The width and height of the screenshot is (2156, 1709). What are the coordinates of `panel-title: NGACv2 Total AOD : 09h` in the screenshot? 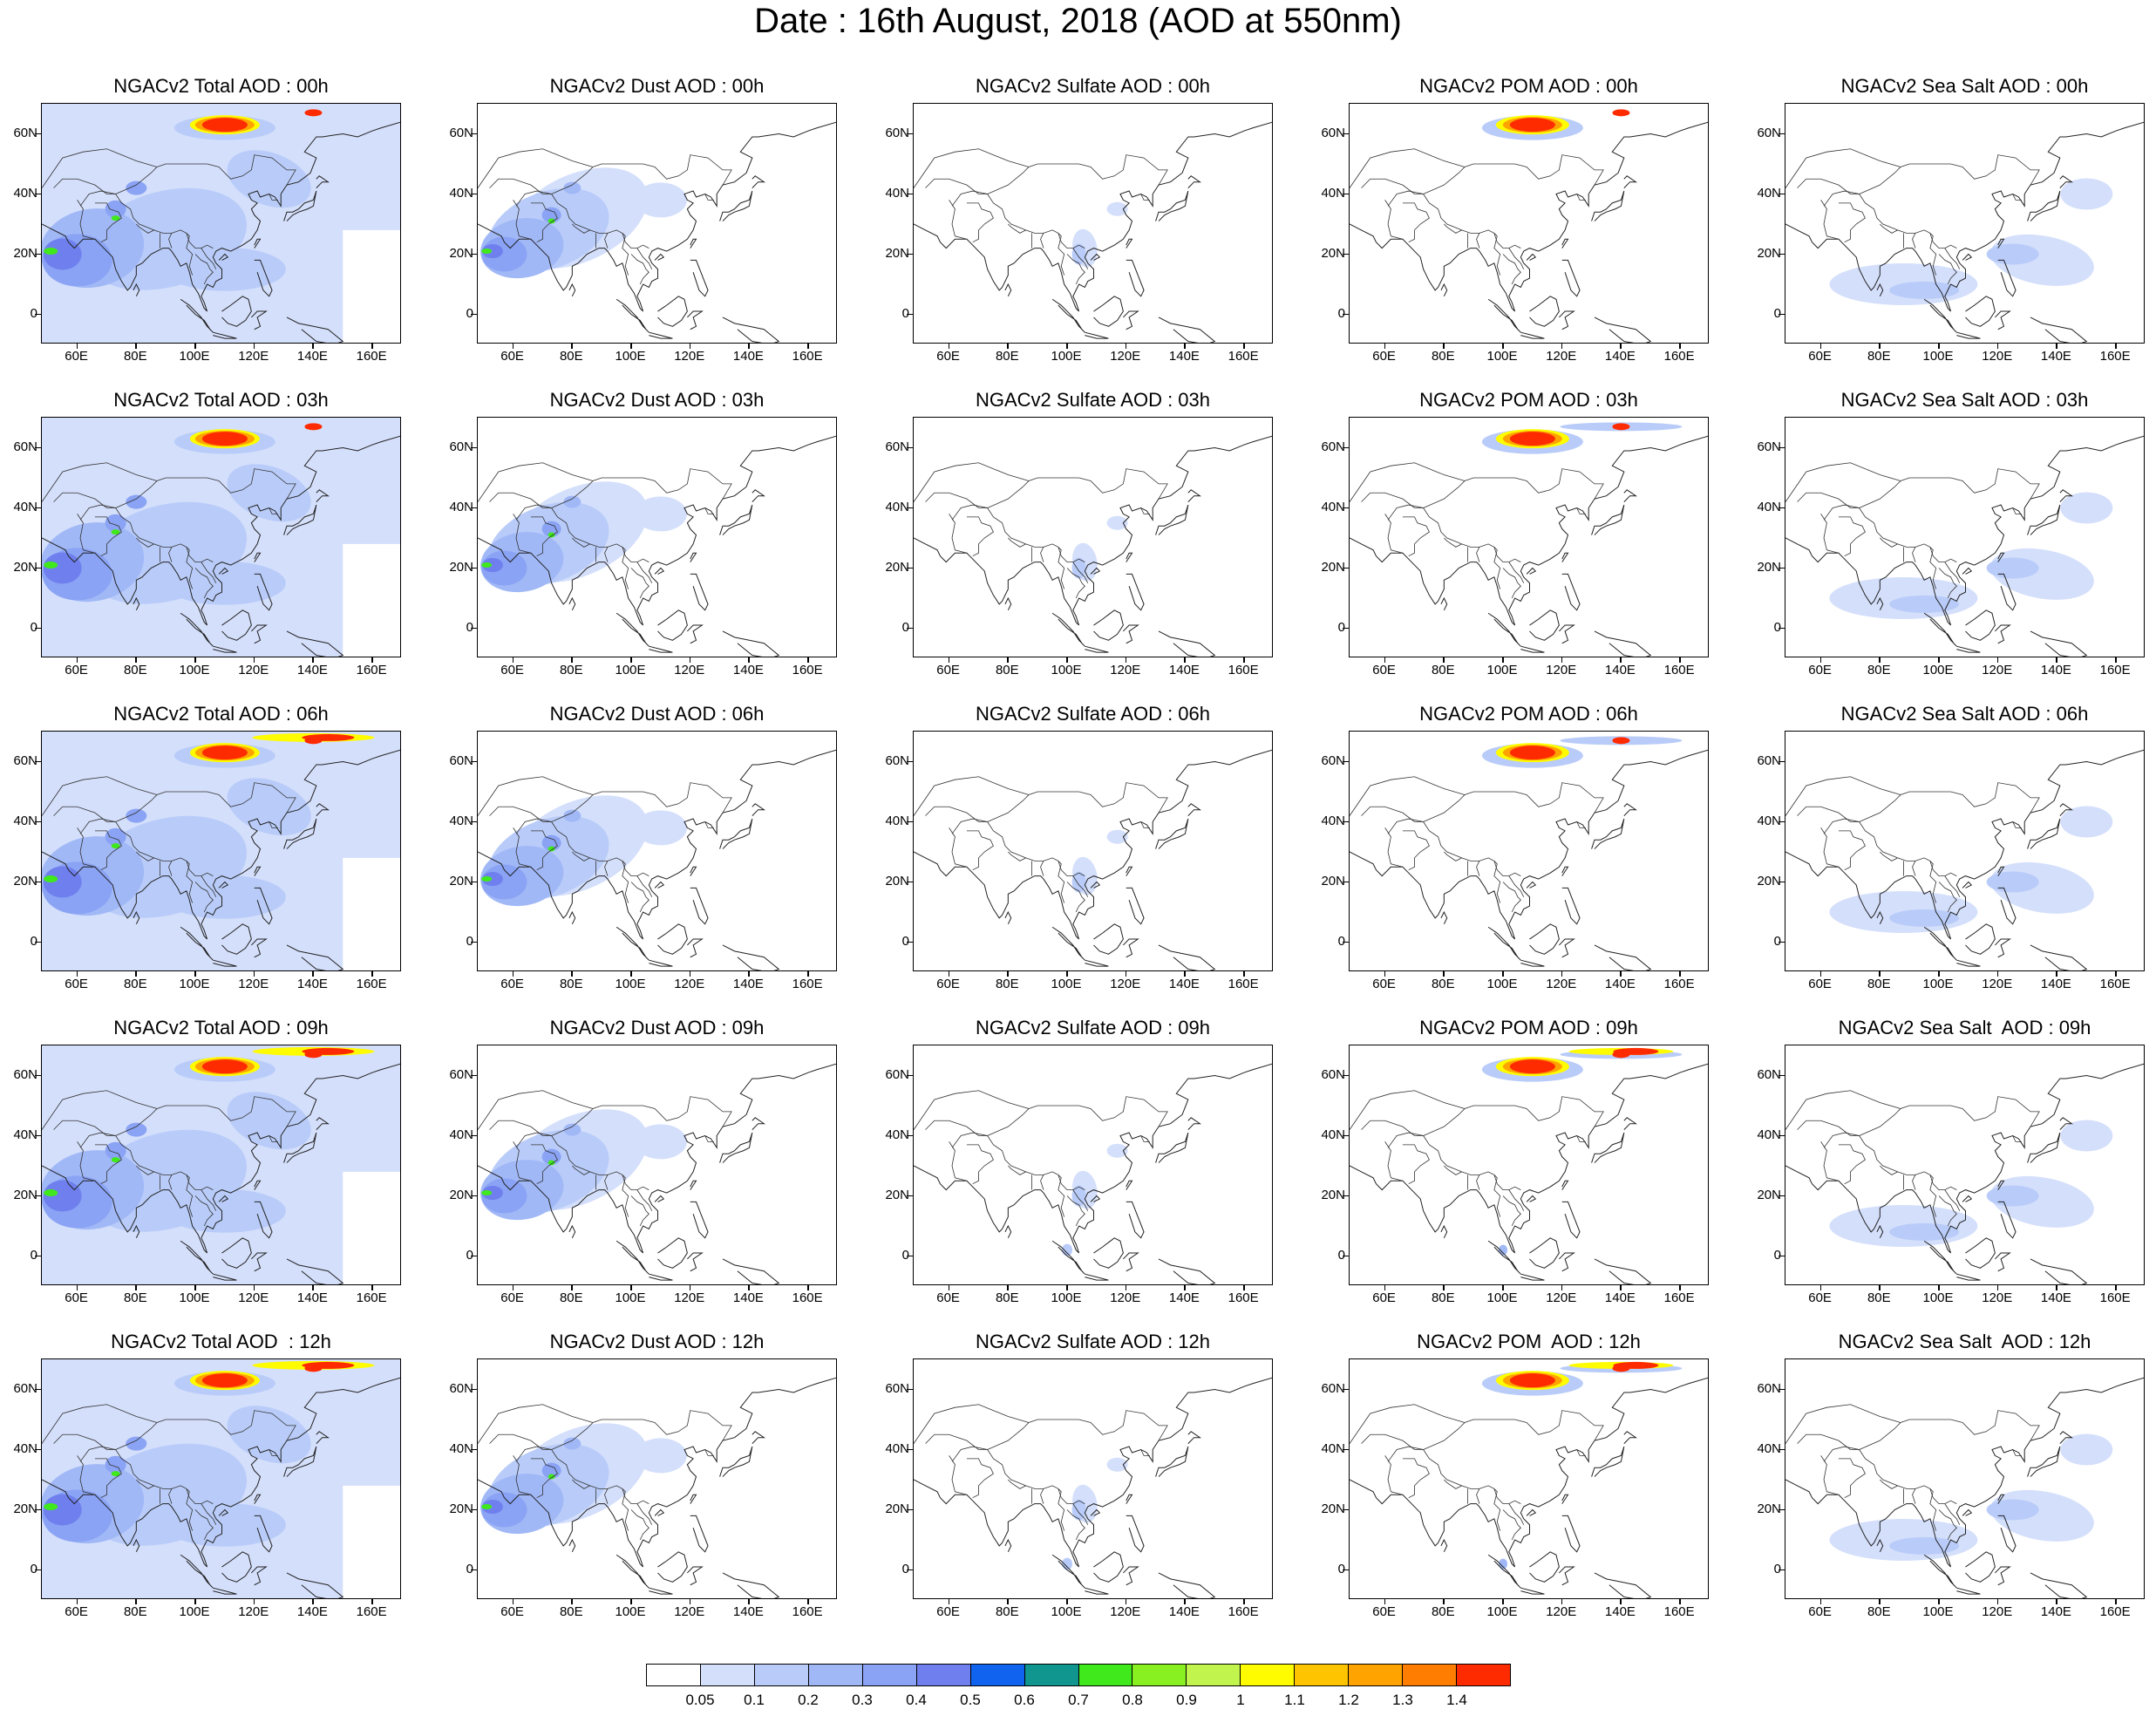 It's located at (221, 1027).